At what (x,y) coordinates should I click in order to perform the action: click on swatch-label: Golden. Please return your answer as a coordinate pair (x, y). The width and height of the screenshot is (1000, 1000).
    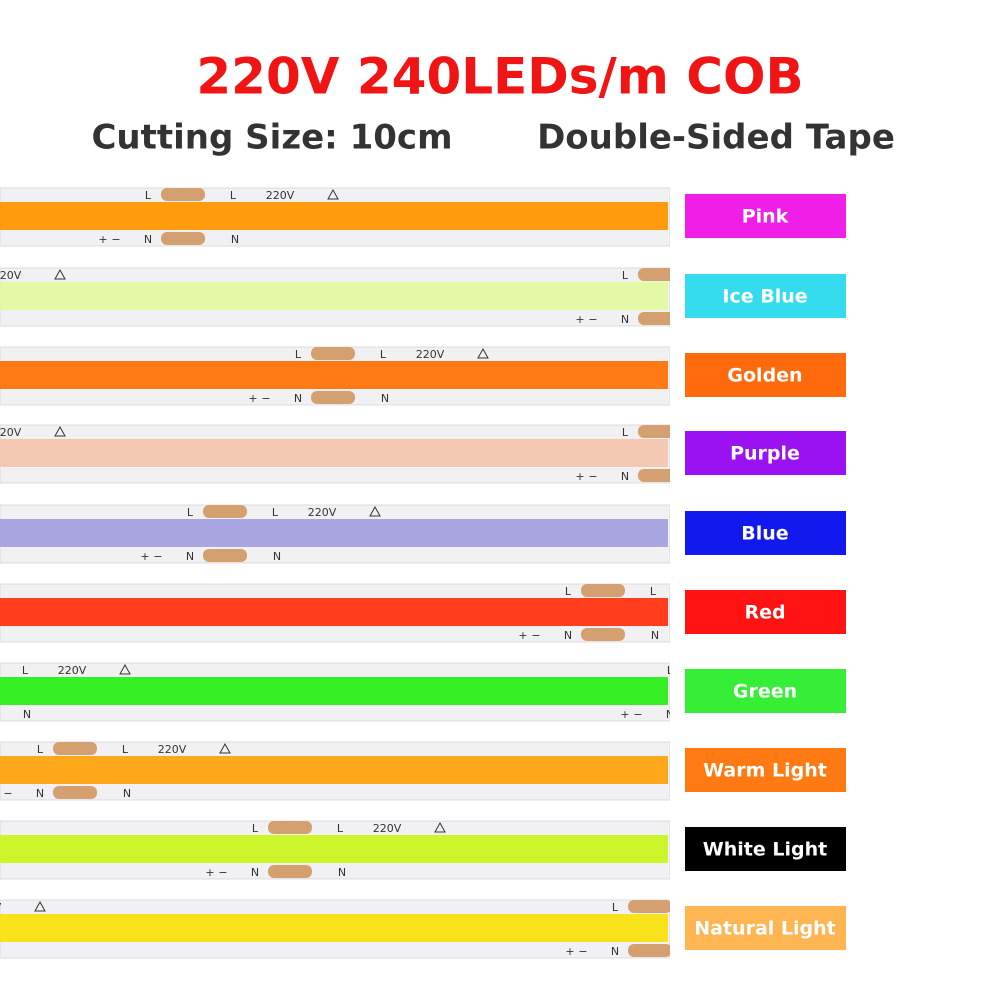
    Looking at the image, I should click on (764, 376).